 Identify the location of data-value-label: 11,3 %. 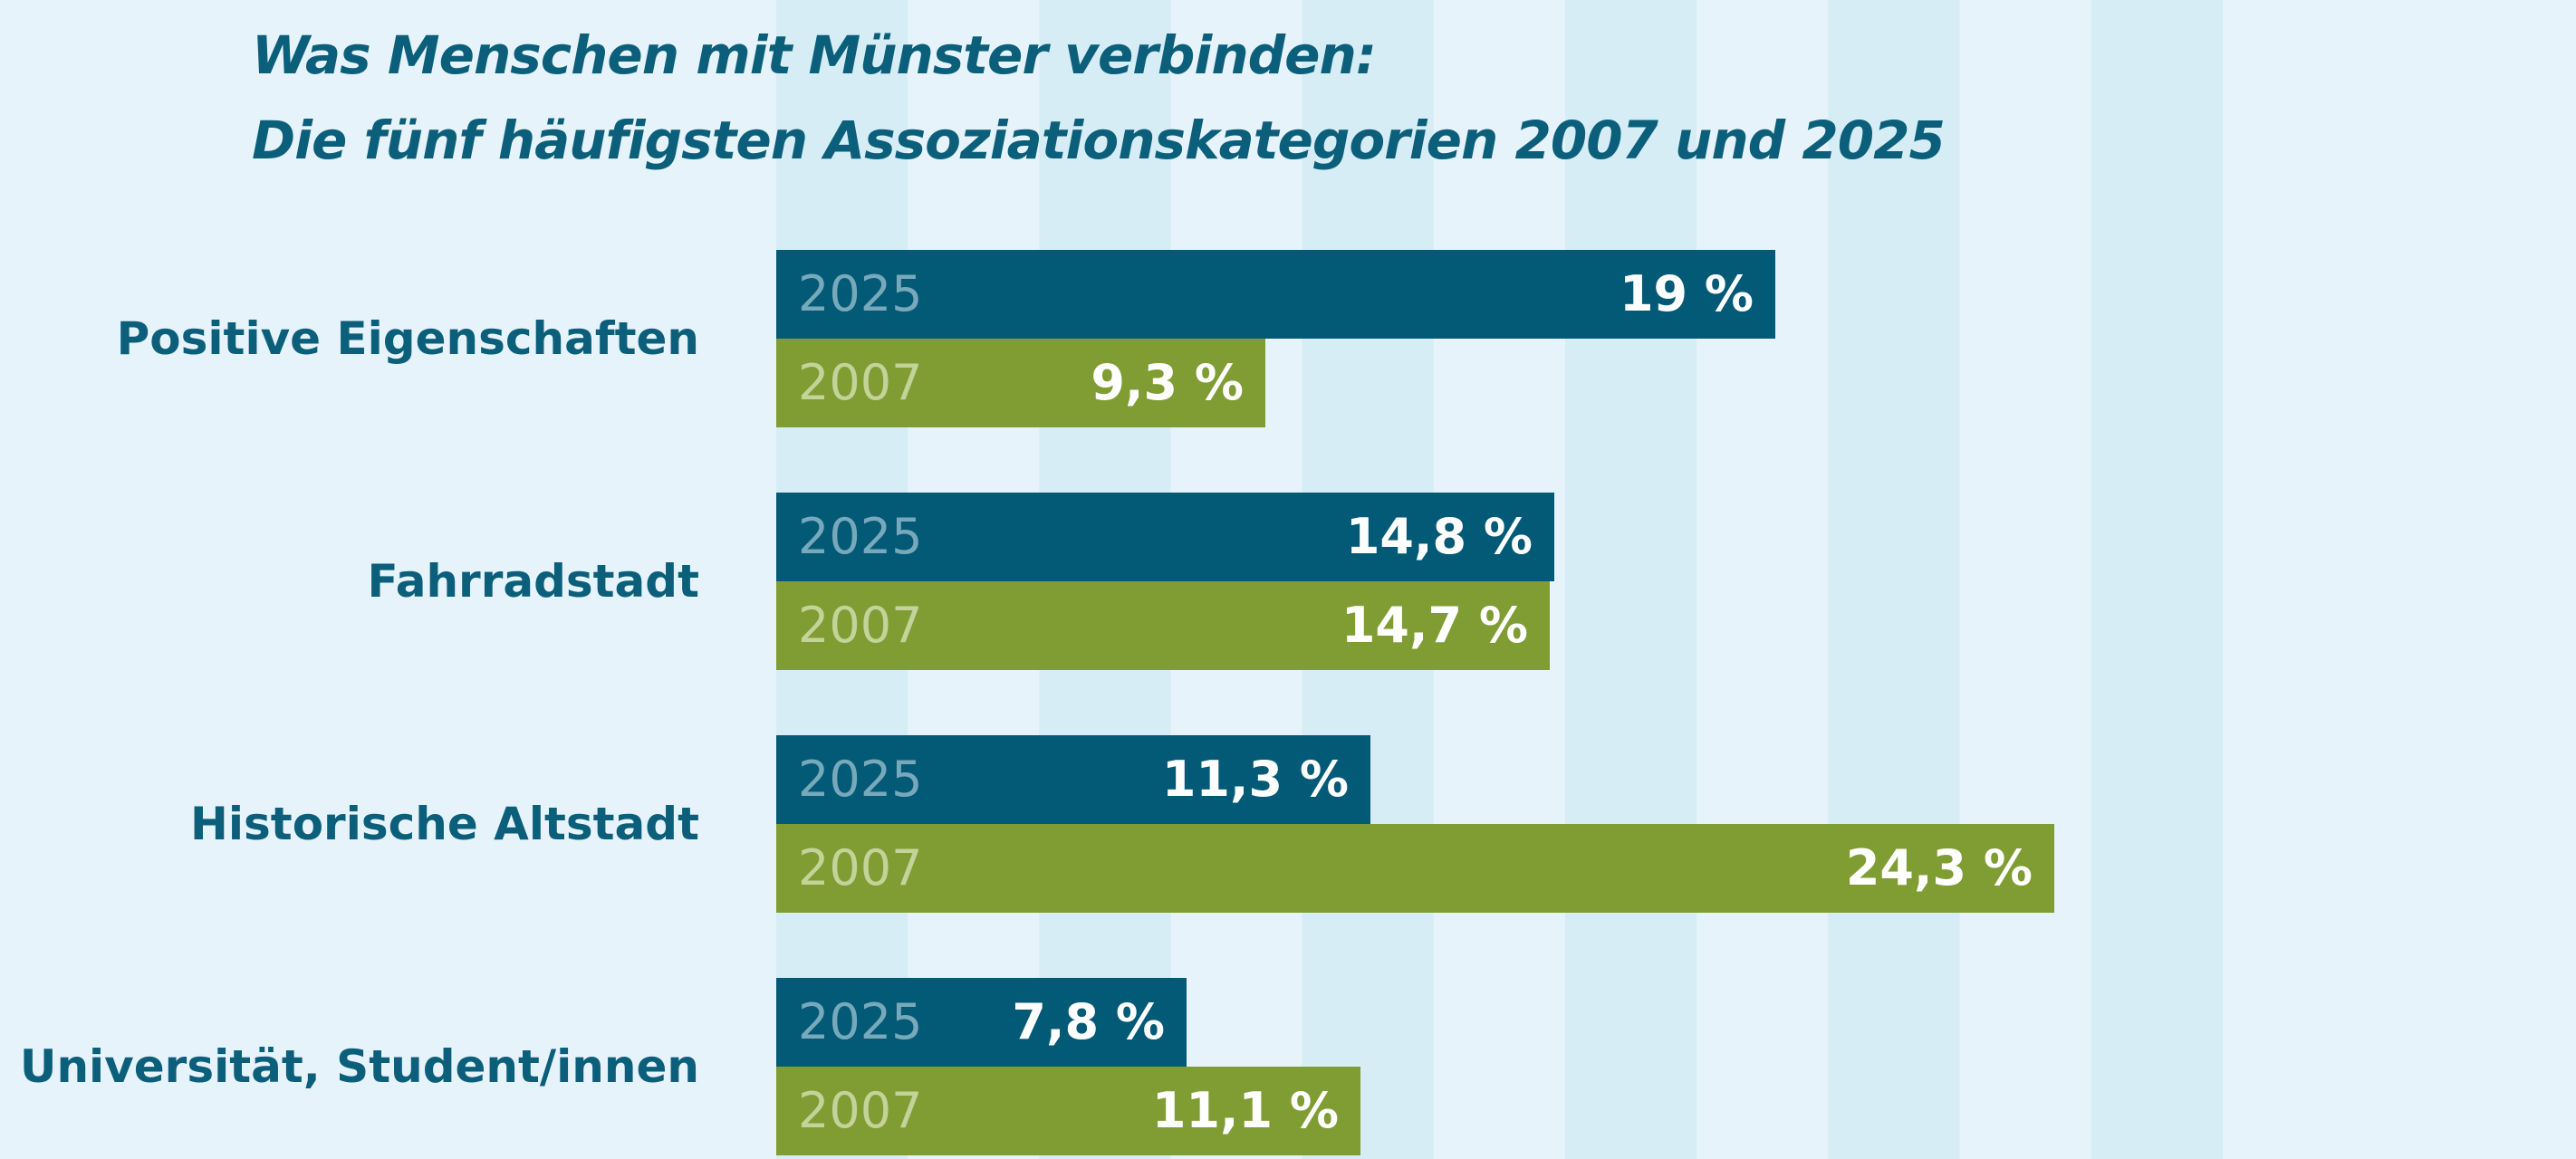
(1255, 780).